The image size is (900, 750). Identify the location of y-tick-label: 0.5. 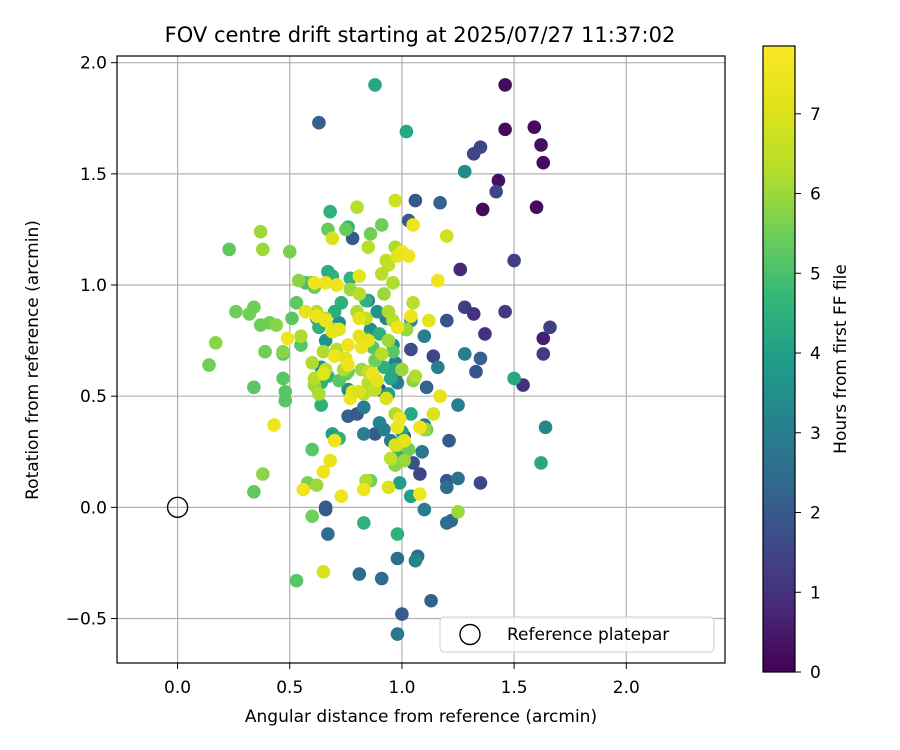
(93, 397).